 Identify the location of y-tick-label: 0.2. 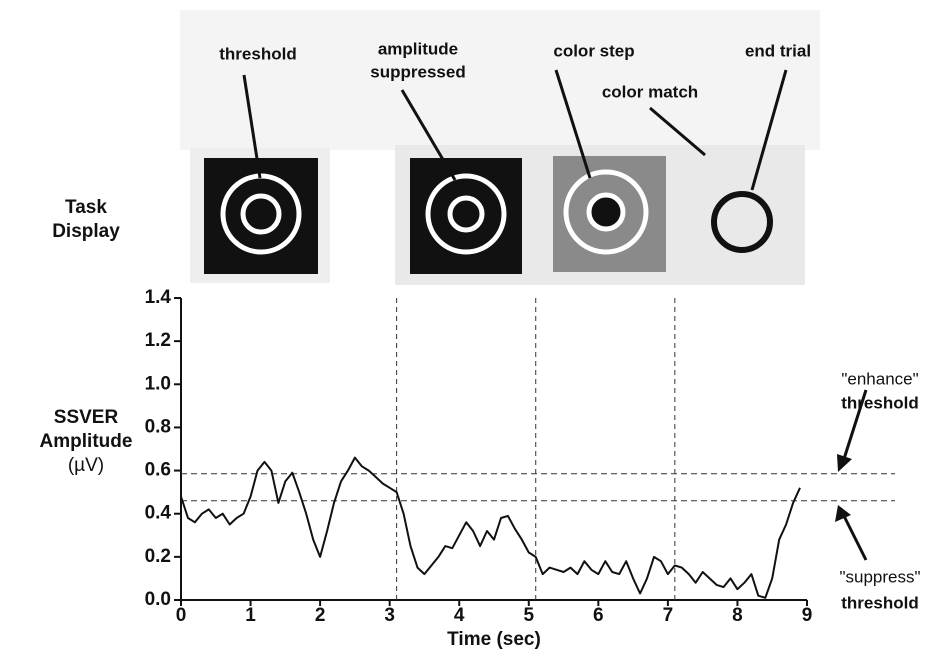
(158, 556).